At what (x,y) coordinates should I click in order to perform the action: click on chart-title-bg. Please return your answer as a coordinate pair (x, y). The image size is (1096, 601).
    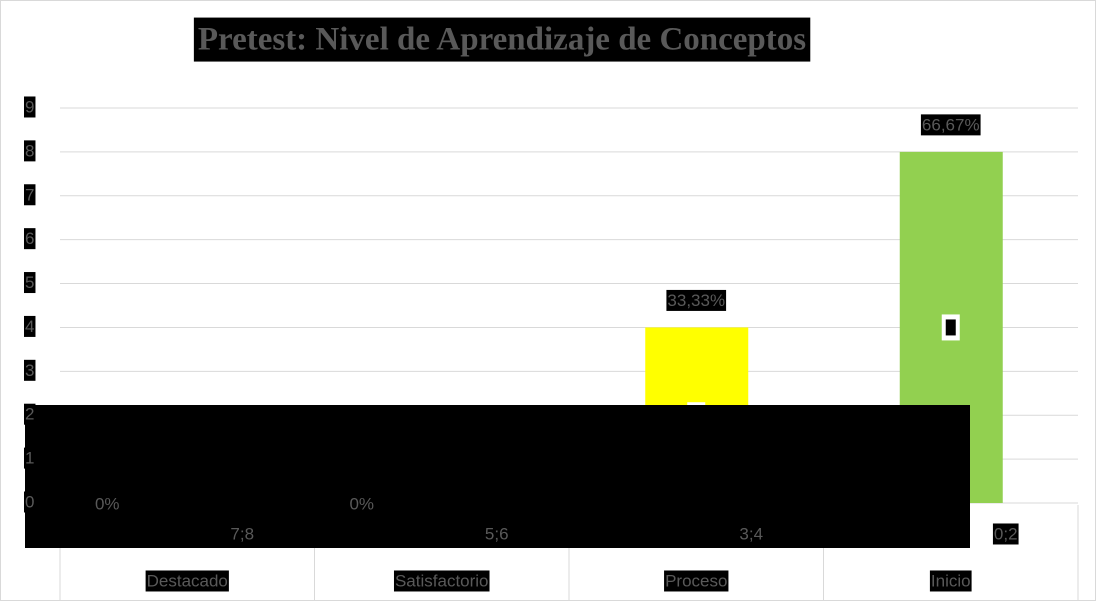
    Looking at the image, I should click on (502, 39).